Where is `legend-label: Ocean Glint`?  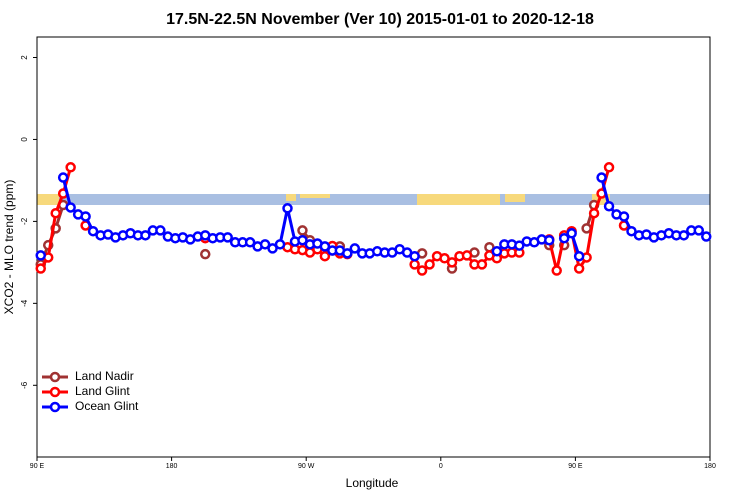
legend-label: Ocean Glint is located at coordinates (107, 406).